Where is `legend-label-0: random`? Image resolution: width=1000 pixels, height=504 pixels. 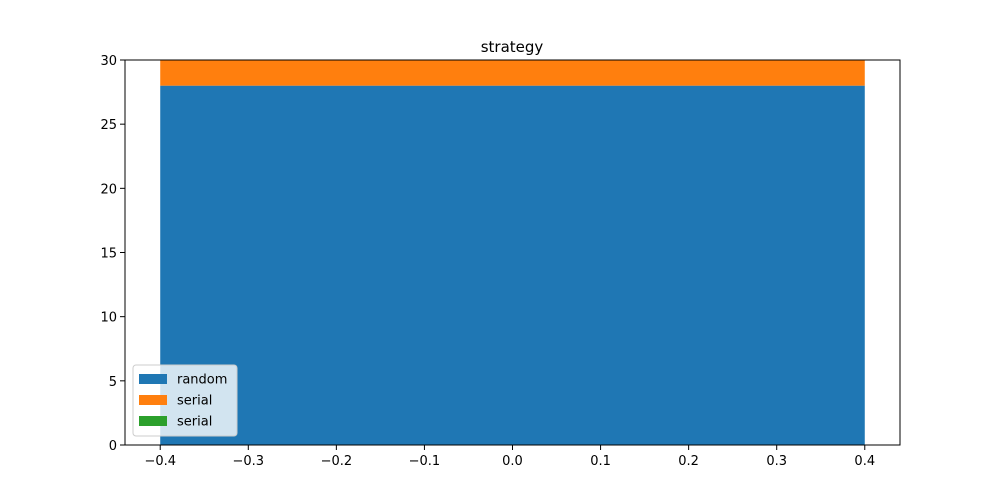
legend-label-0: random is located at coordinates (202, 380).